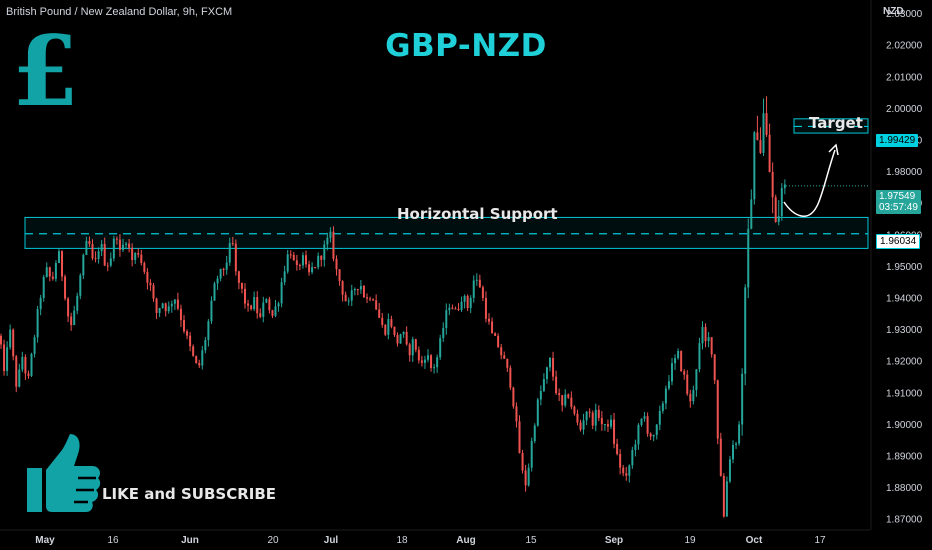 The image size is (932, 550). I want to click on like-subscribe-text: LIKE and SUBSCRIBE, so click(189, 494).